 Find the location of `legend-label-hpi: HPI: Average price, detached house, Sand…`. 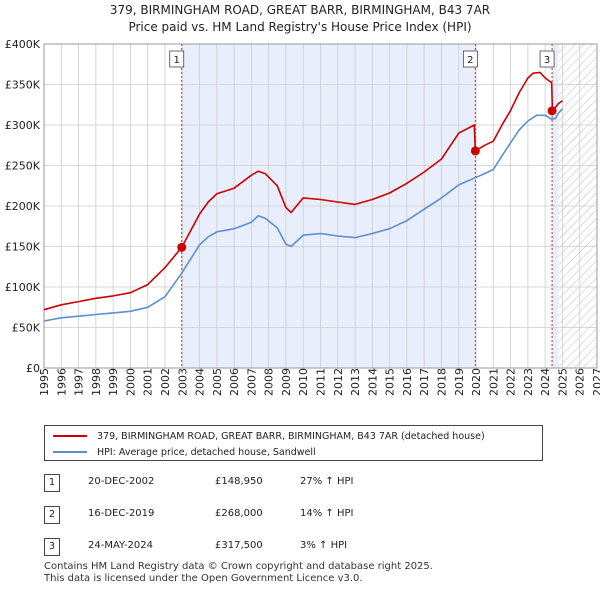

legend-label-hpi: HPI: Average price, detached house, Sand… is located at coordinates (206, 452).